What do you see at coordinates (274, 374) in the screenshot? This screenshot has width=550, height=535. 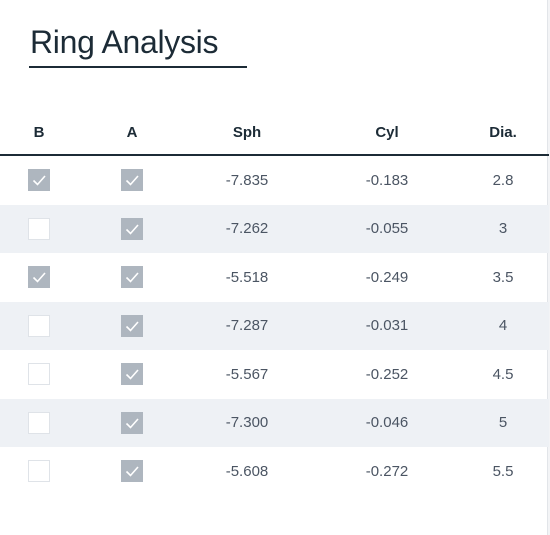 I see `table-row: -5.567 -0.252 4.5` at bounding box center [274, 374].